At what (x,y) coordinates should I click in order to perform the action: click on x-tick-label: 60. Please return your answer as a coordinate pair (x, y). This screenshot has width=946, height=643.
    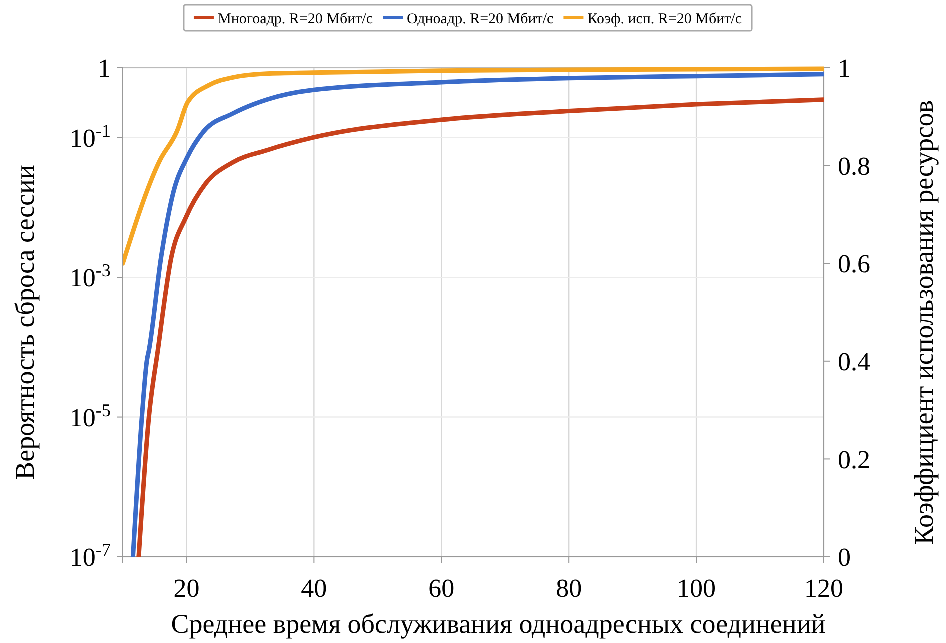
    Looking at the image, I should click on (441, 588).